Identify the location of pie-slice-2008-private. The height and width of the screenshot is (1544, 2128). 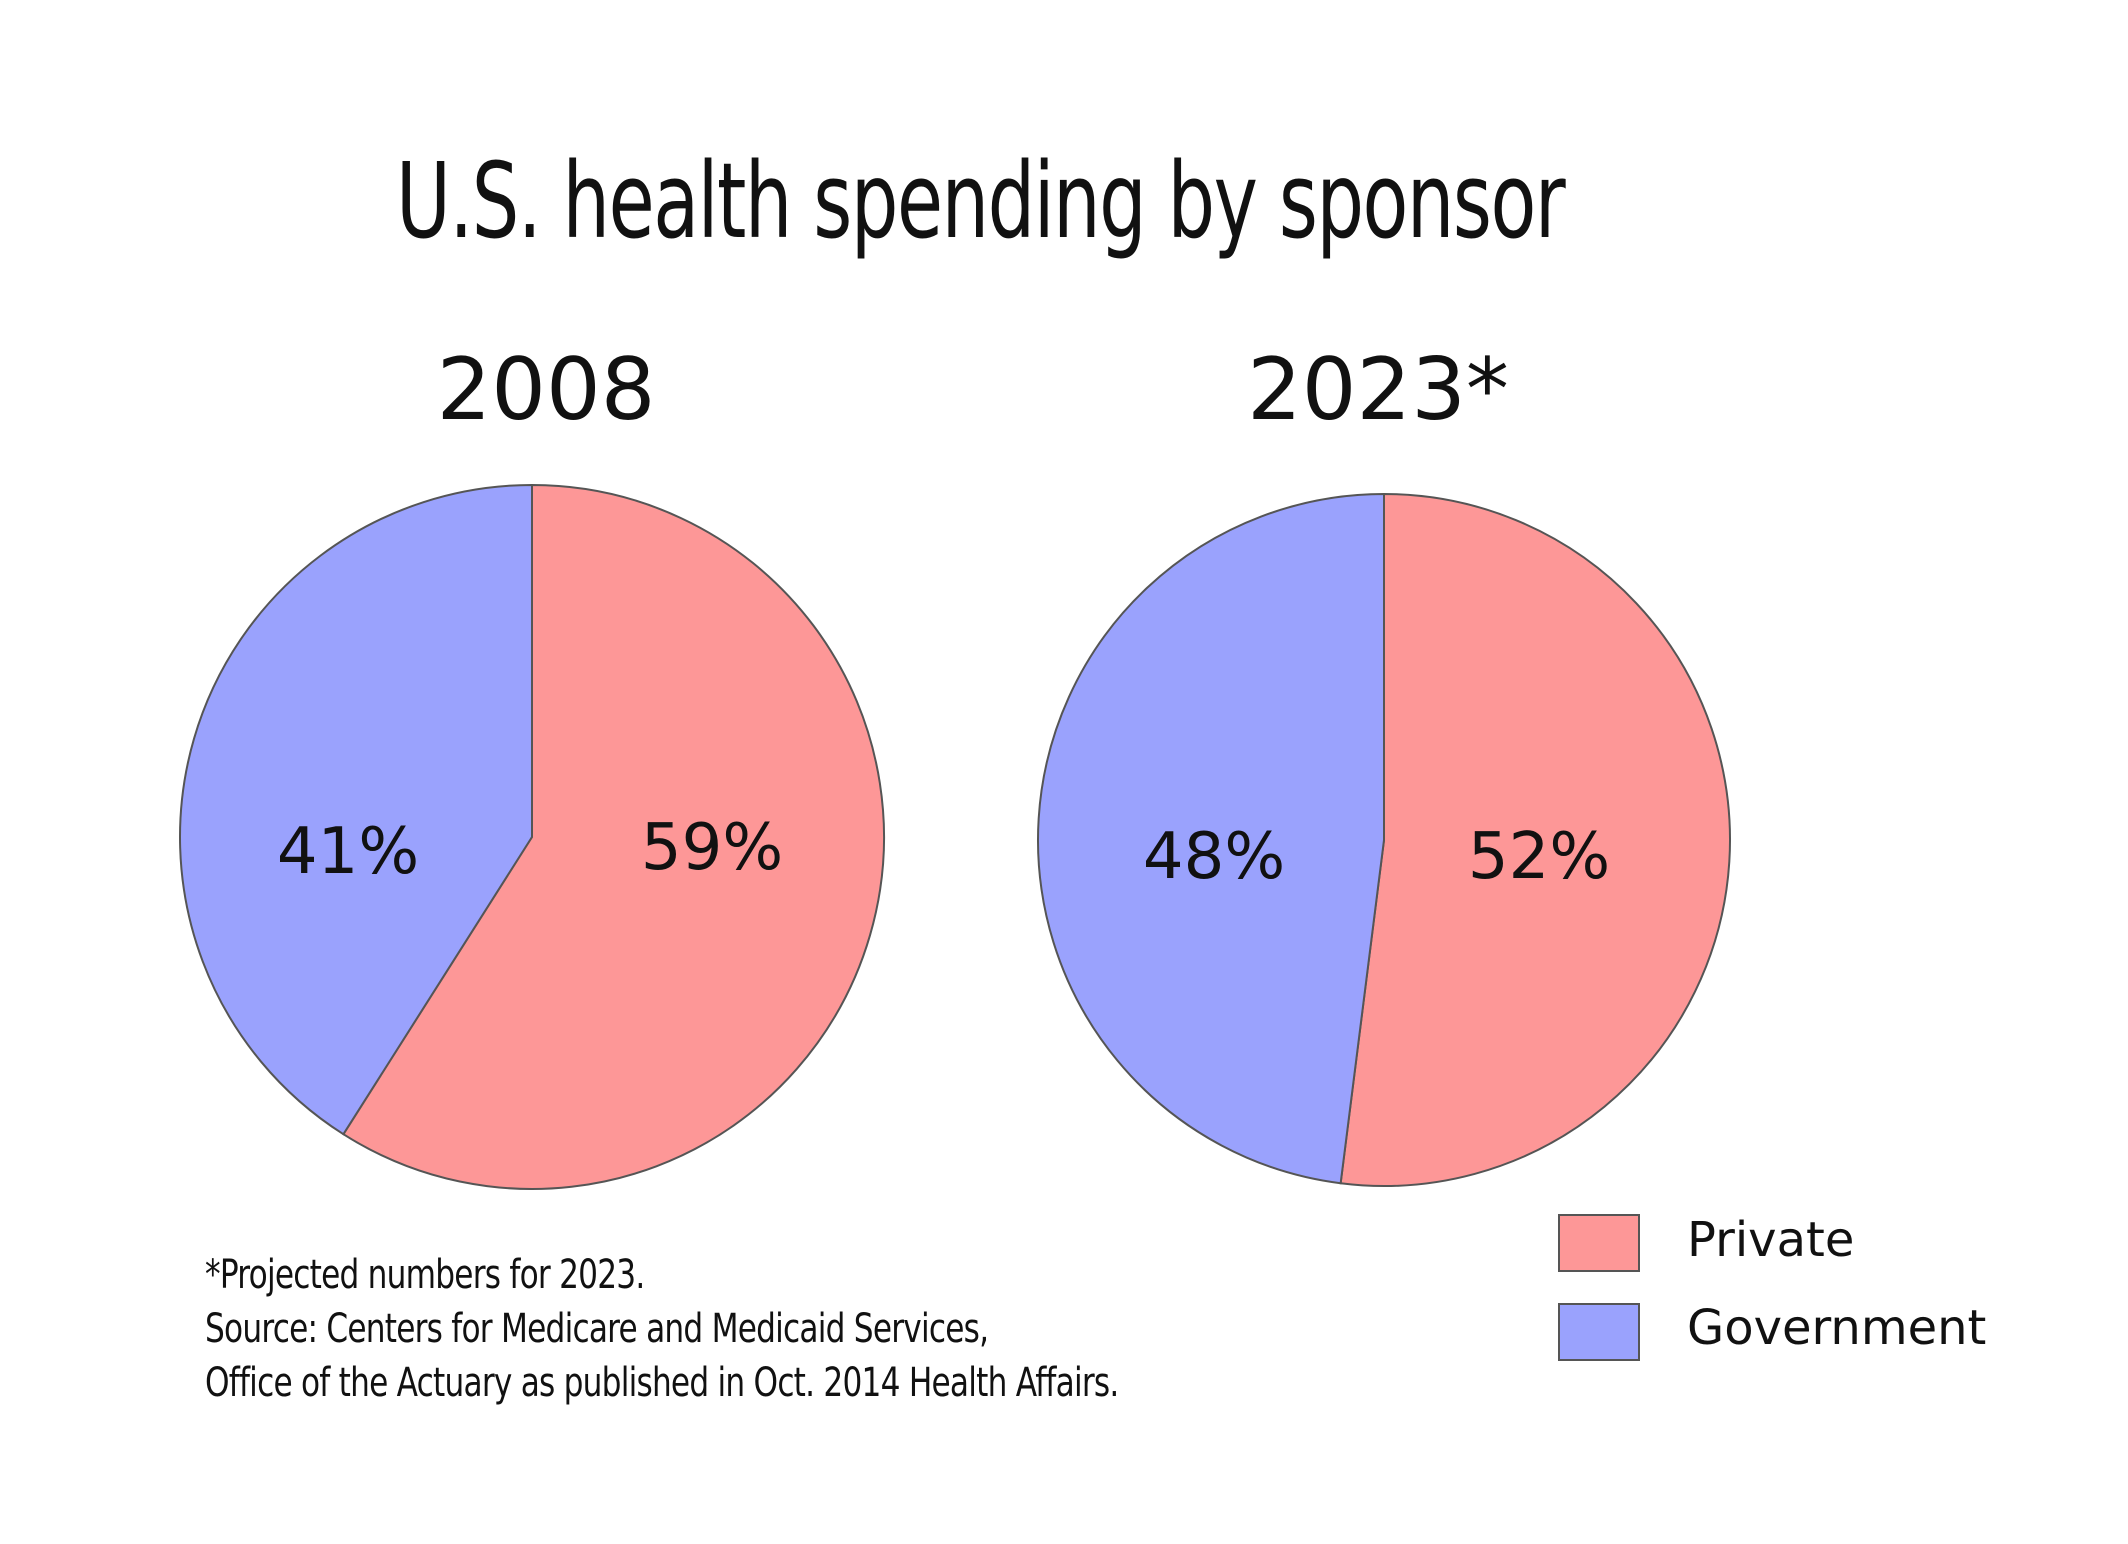
(613, 836).